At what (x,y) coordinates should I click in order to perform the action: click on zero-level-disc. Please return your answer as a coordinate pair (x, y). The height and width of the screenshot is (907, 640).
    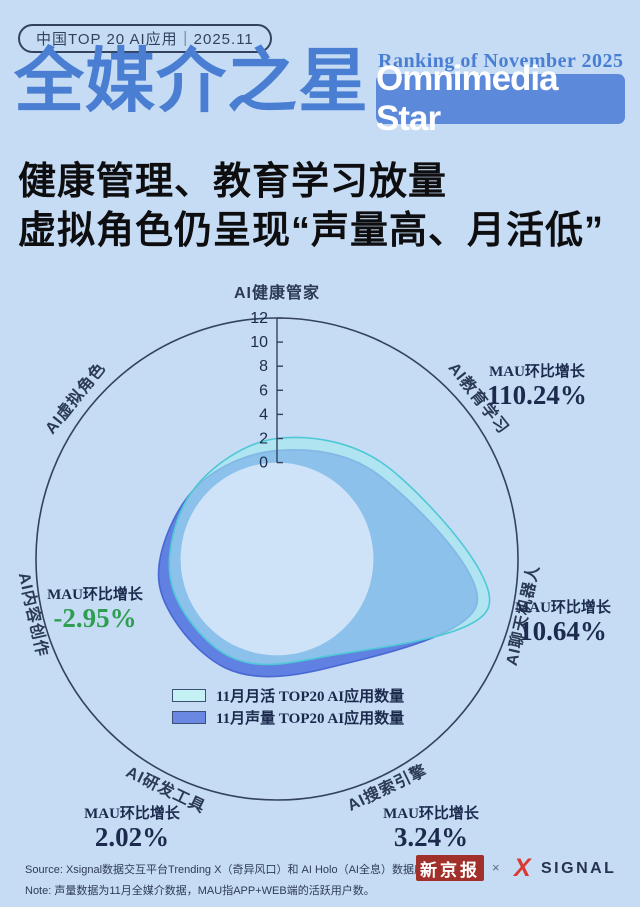
    Looking at the image, I should click on (277, 559).